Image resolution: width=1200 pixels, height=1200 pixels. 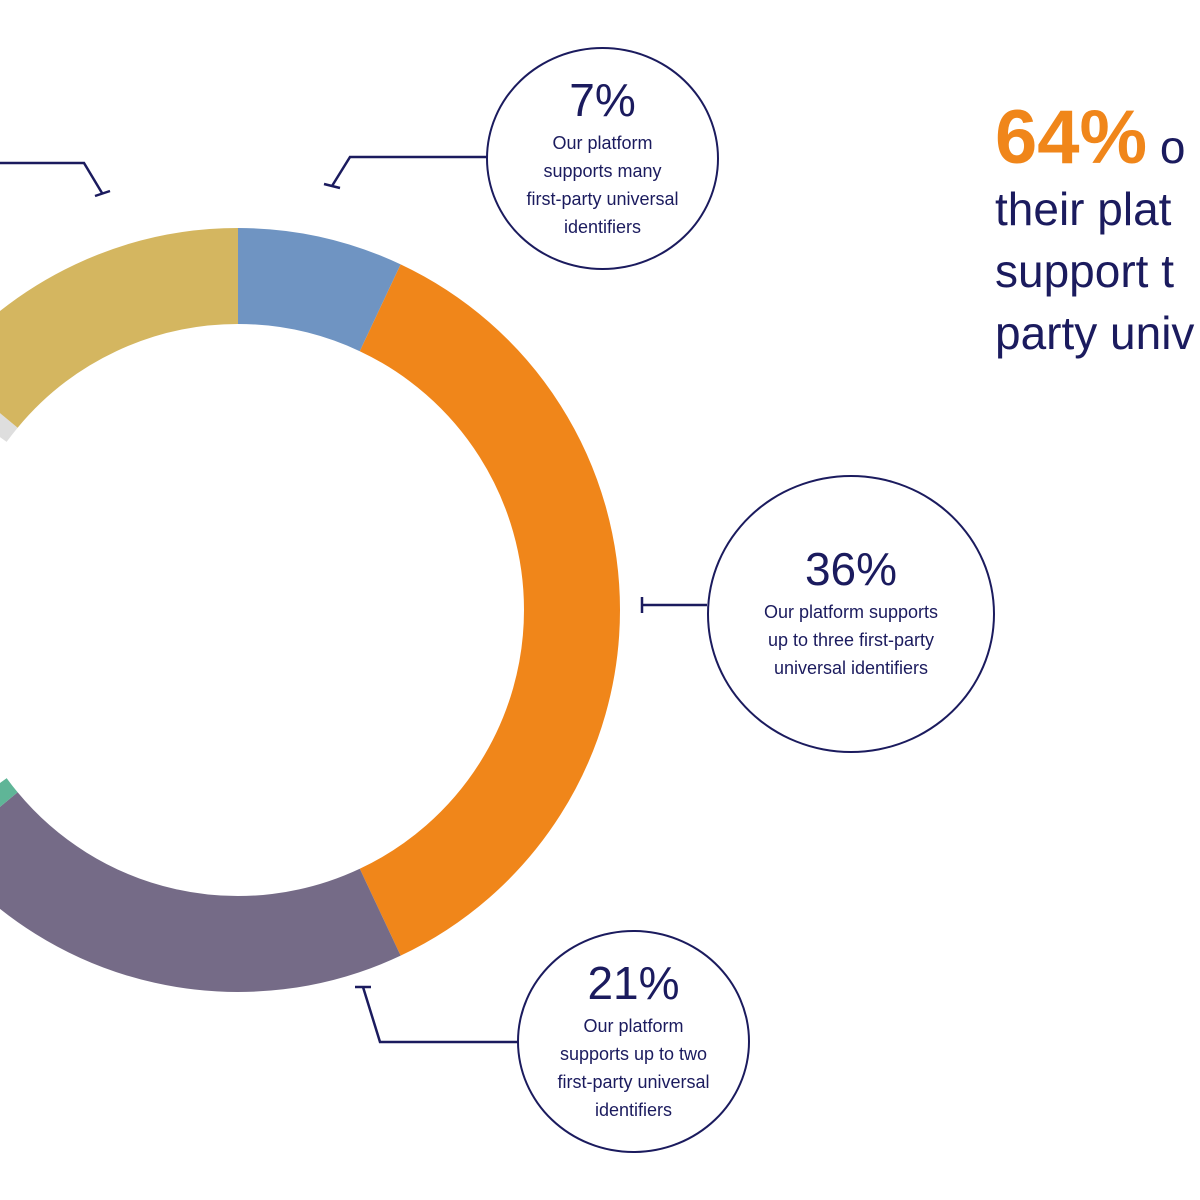 What do you see at coordinates (633, 982) in the screenshot?
I see `callout-two-percent: 21%` at bounding box center [633, 982].